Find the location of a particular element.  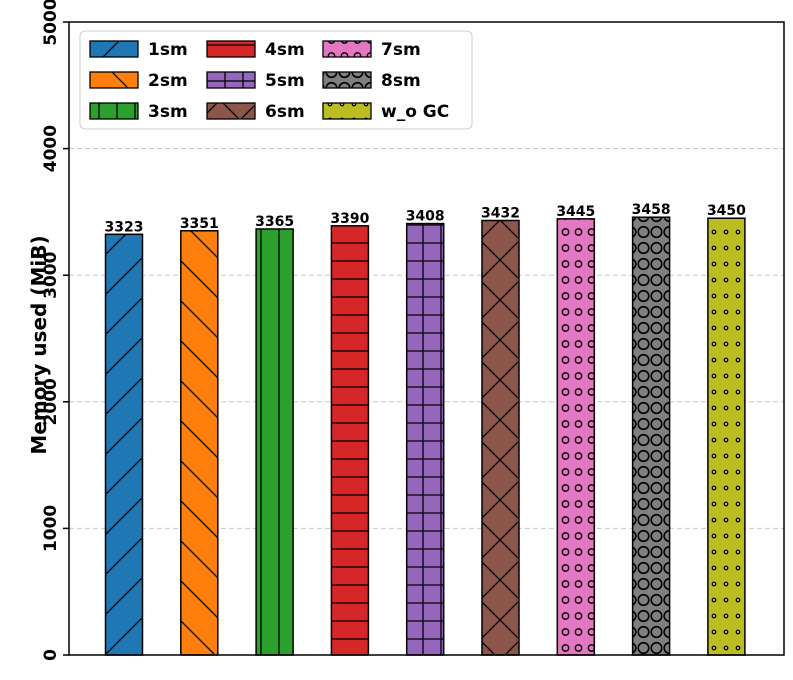

legend-box is located at coordinates (276, 80).